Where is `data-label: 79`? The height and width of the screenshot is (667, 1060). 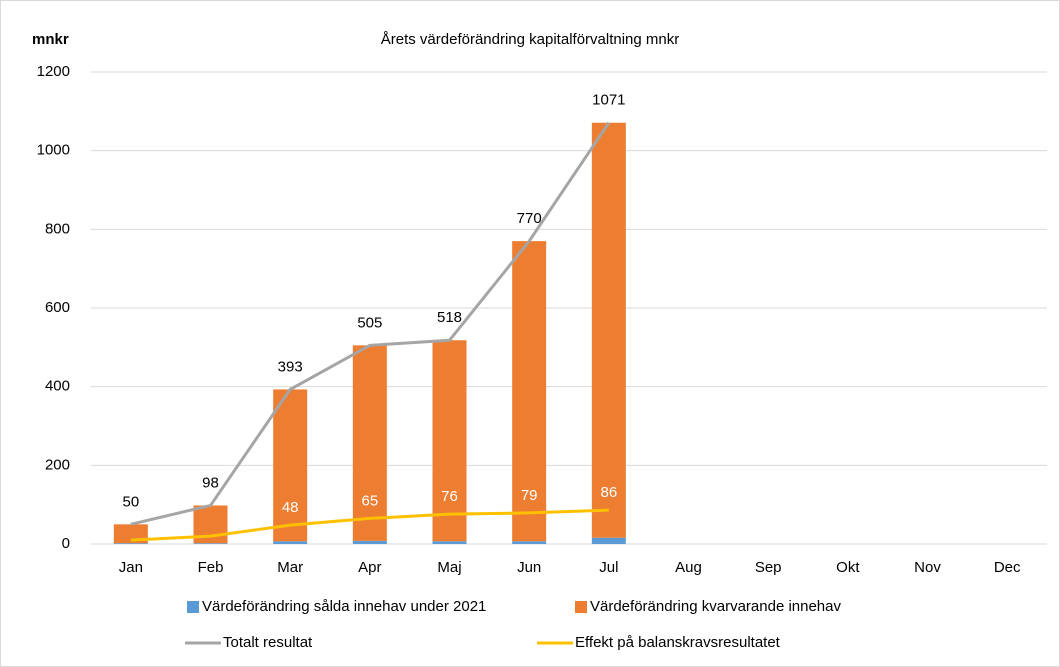
data-label: 79 is located at coordinates (529, 495).